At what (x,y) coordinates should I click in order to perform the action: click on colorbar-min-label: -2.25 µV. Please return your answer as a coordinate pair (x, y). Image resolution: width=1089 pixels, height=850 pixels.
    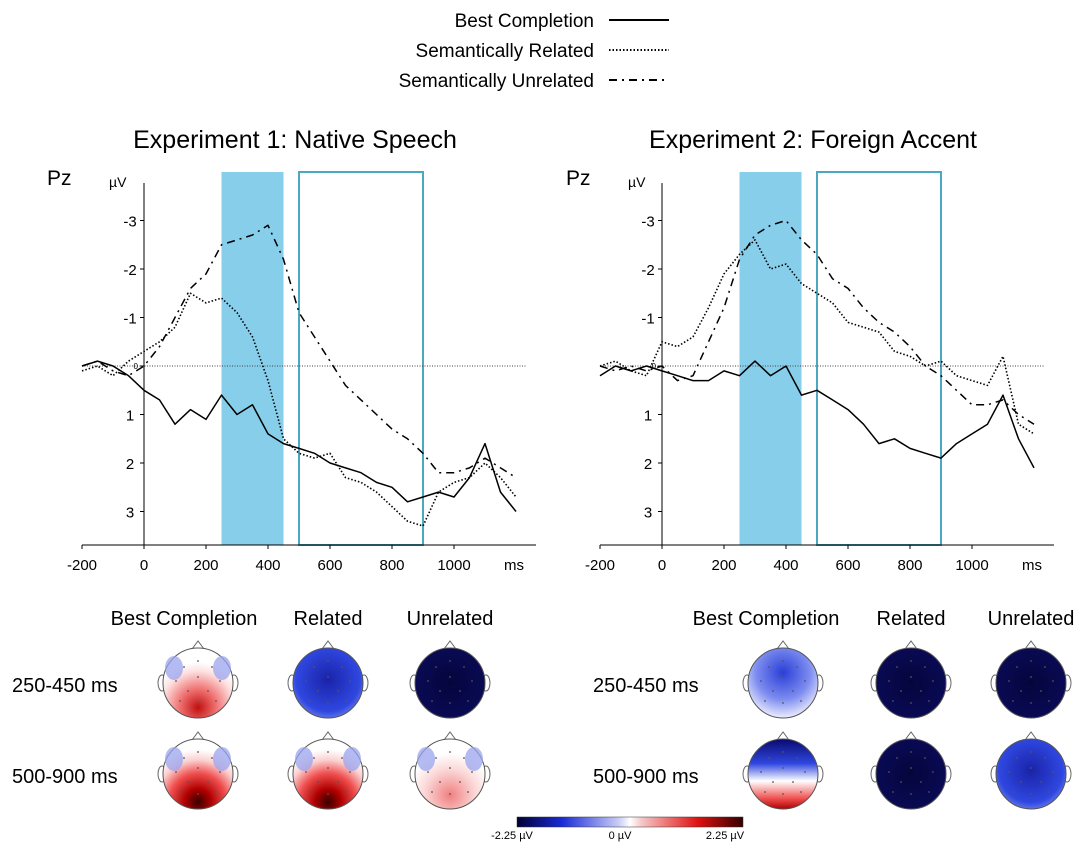
    Looking at the image, I should click on (512, 836).